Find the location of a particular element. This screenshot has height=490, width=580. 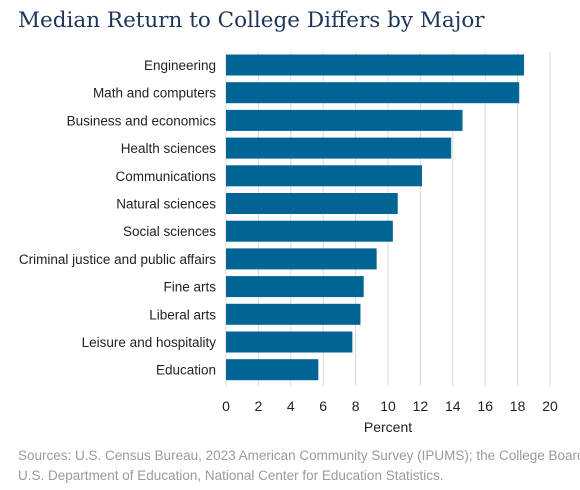

category-label: Math and computers is located at coordinates (154, 93).